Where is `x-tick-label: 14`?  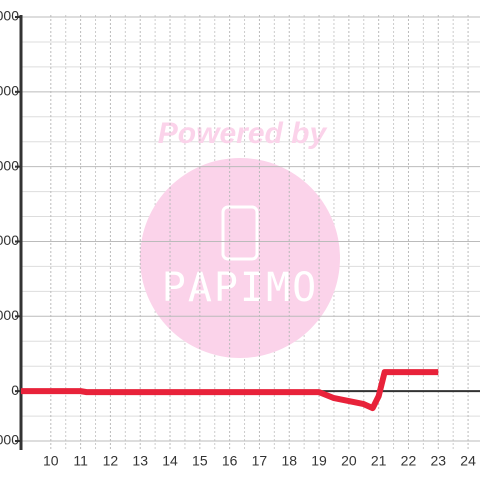
x-tick-label: 14 is located at coordinates (170, 461).